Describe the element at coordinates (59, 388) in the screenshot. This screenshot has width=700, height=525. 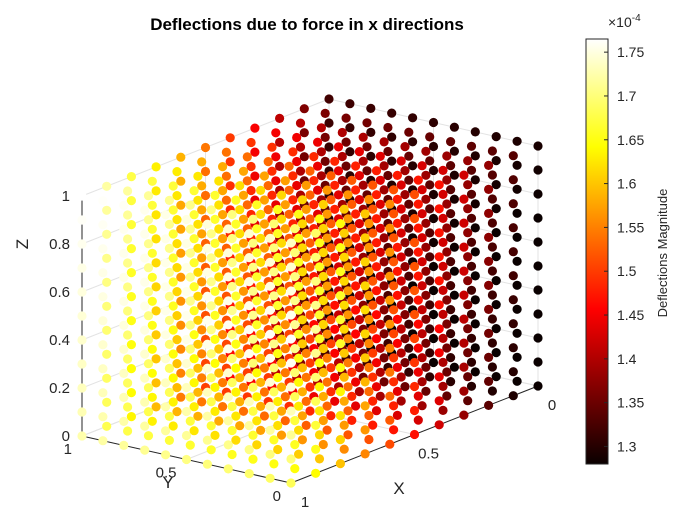
I see `z-tick-label: 0.2` at that location.